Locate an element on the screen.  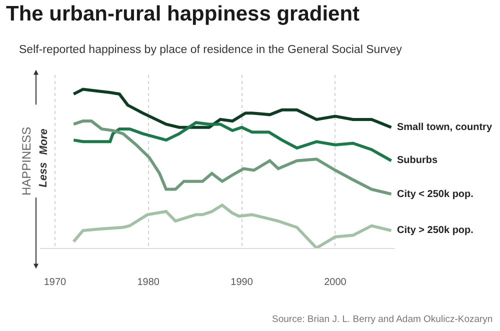
chart-title: The urban-rural happiness gradient is located at coordinates (183, 14).